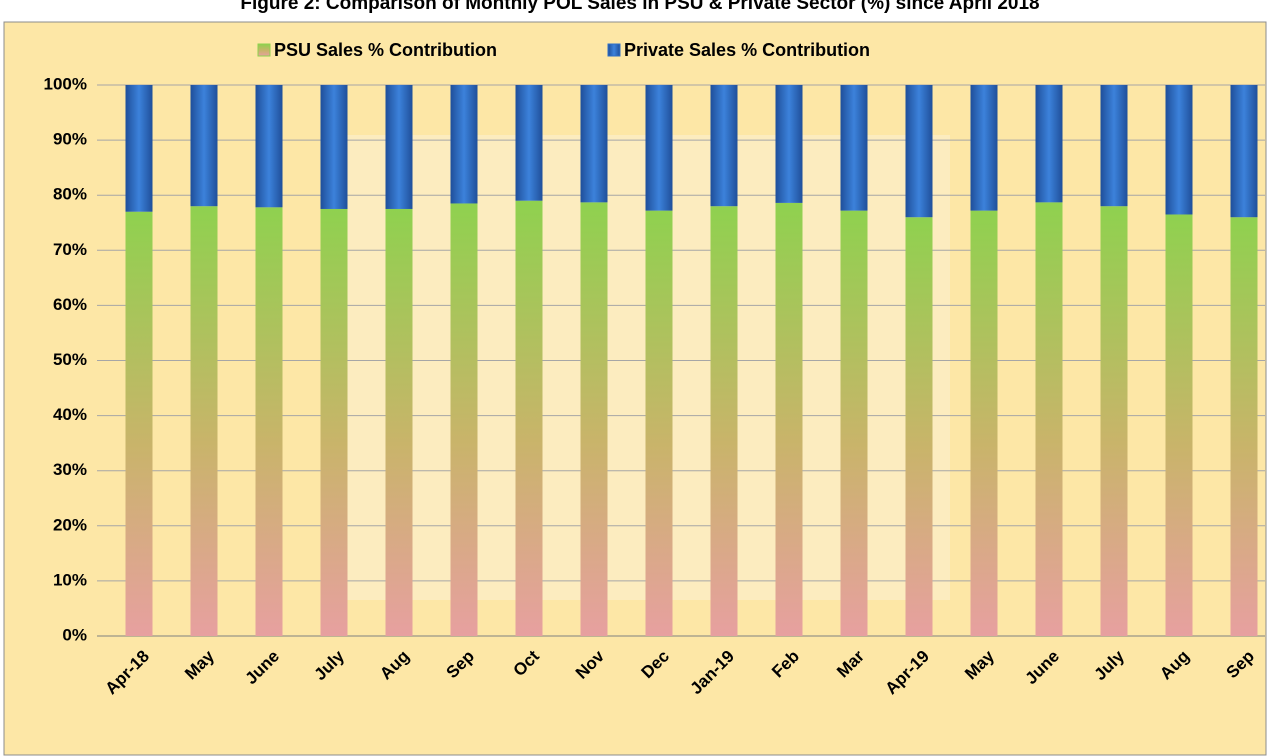 The image size is (1267, 756). I want to click on y-tick-label: 40%, so click(70, 414).